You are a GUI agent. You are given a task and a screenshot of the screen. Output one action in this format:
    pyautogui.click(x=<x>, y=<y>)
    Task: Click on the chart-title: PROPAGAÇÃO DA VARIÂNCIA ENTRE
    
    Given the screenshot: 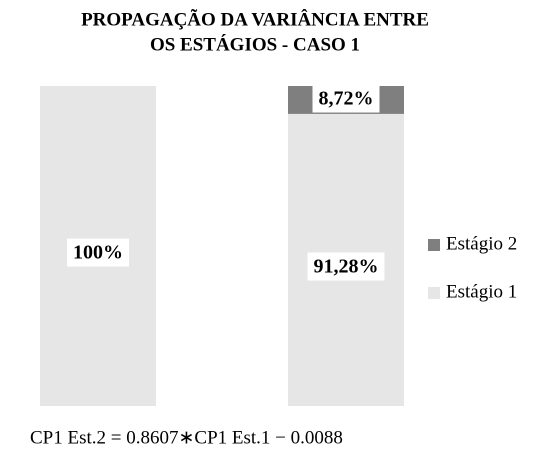 What is the action you would take?
    pyautogui.click(x=255, y=19)
    